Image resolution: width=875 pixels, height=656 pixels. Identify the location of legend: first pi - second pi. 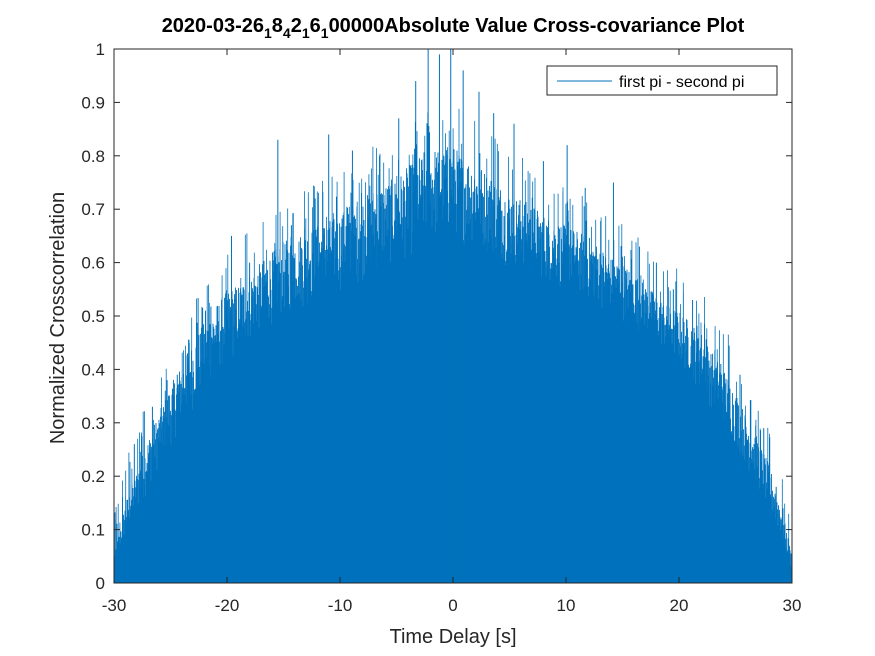
(662, 80).